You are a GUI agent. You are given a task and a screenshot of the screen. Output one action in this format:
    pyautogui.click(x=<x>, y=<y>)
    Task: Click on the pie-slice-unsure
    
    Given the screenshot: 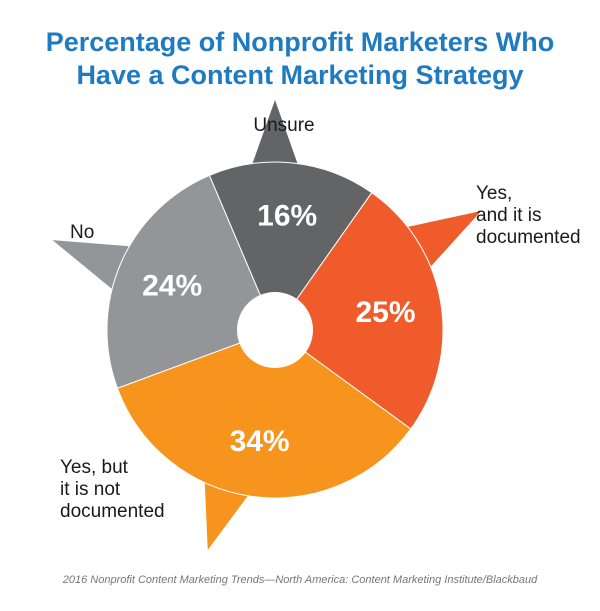 What is the action you would take?
    pyautogui.click(x=290, y=246)
    